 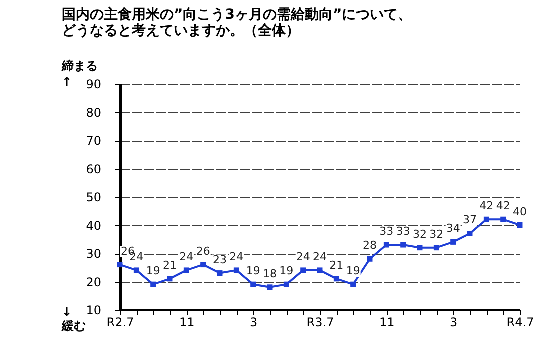 I want to click on data-label: 34, so click(x=453, y=229).